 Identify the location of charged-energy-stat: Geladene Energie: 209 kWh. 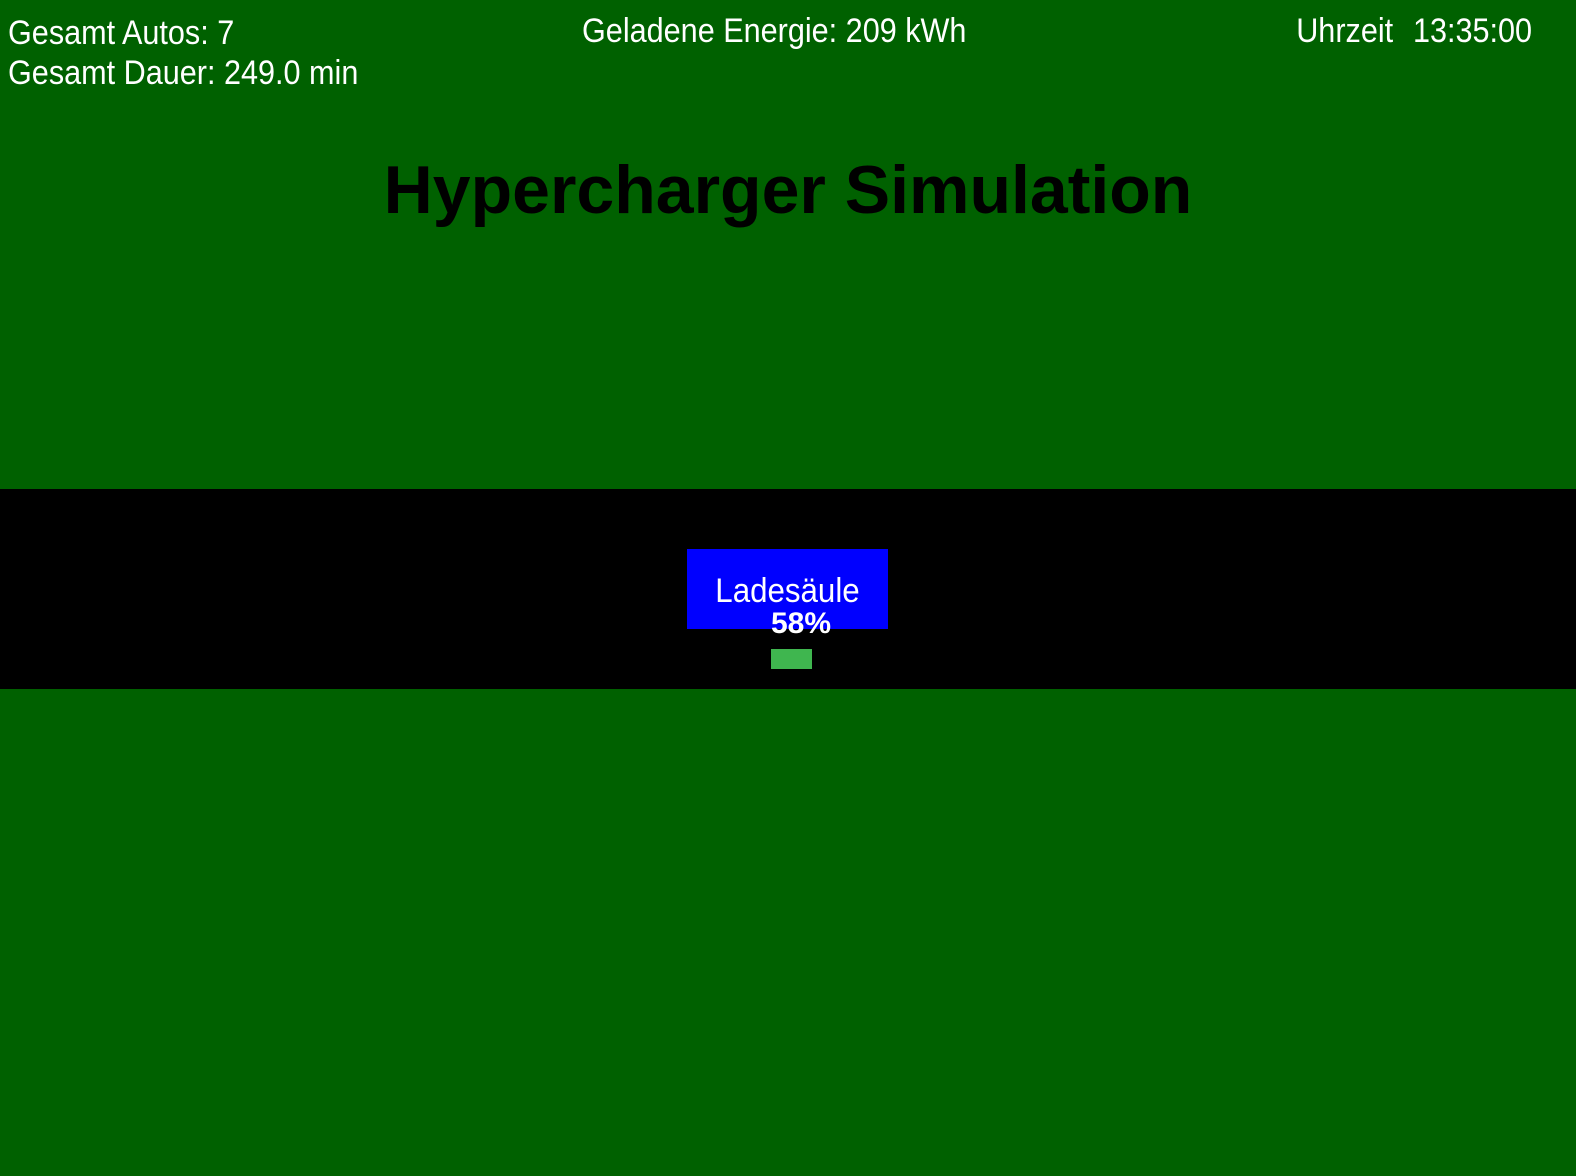
(774, 31).